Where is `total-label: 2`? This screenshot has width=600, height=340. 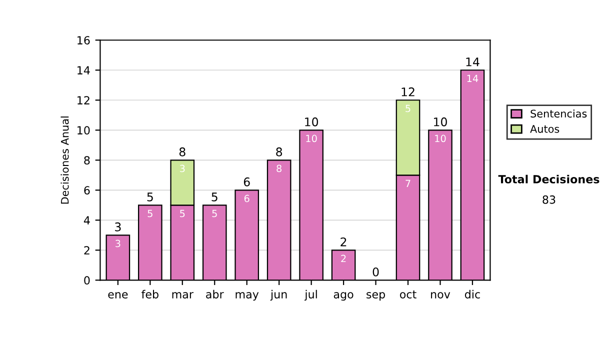 total-label: 2 is located at coordinates (343, 241).